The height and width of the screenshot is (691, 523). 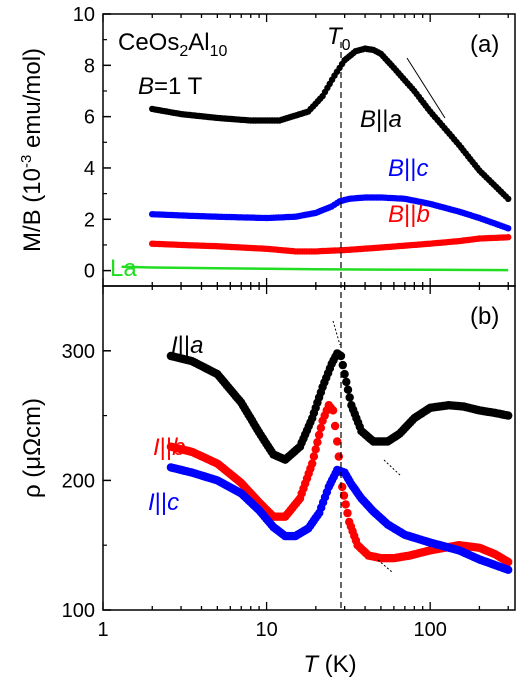 What do you see at coordinates (392, 467) in the screenshot?
I see `guide-line-b3` at bounding box center [392, 467].